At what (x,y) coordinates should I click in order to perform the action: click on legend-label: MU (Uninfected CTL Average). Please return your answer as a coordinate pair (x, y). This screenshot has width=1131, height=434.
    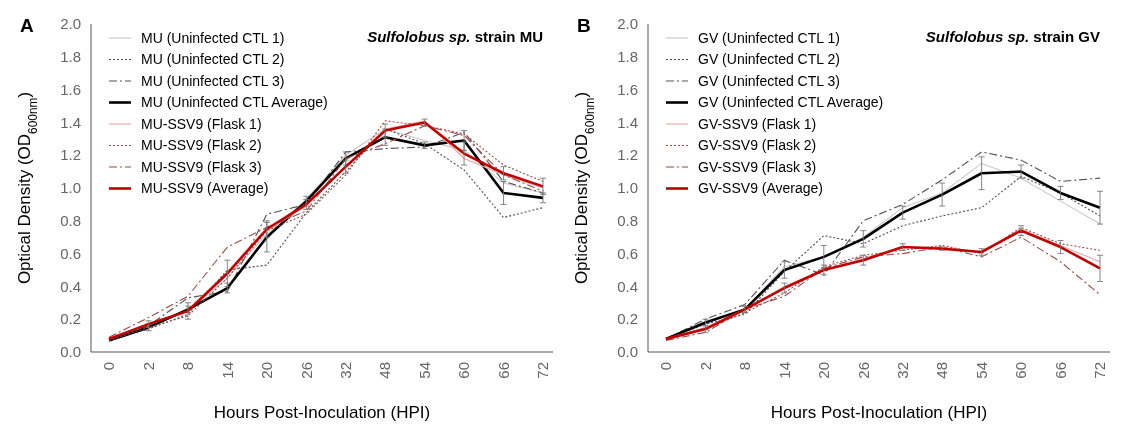
    Looking at the image, I should click on (234, 102).